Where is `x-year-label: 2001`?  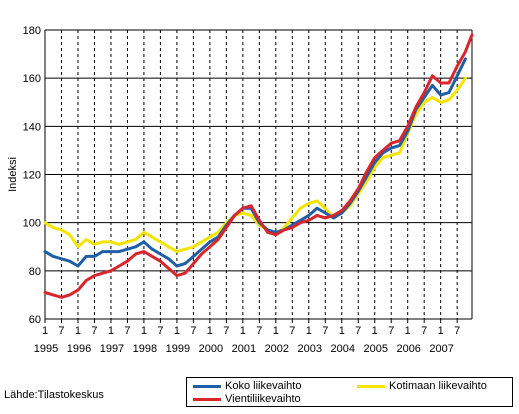 x-year-label: 2001 is located at coordinates (244, 349).